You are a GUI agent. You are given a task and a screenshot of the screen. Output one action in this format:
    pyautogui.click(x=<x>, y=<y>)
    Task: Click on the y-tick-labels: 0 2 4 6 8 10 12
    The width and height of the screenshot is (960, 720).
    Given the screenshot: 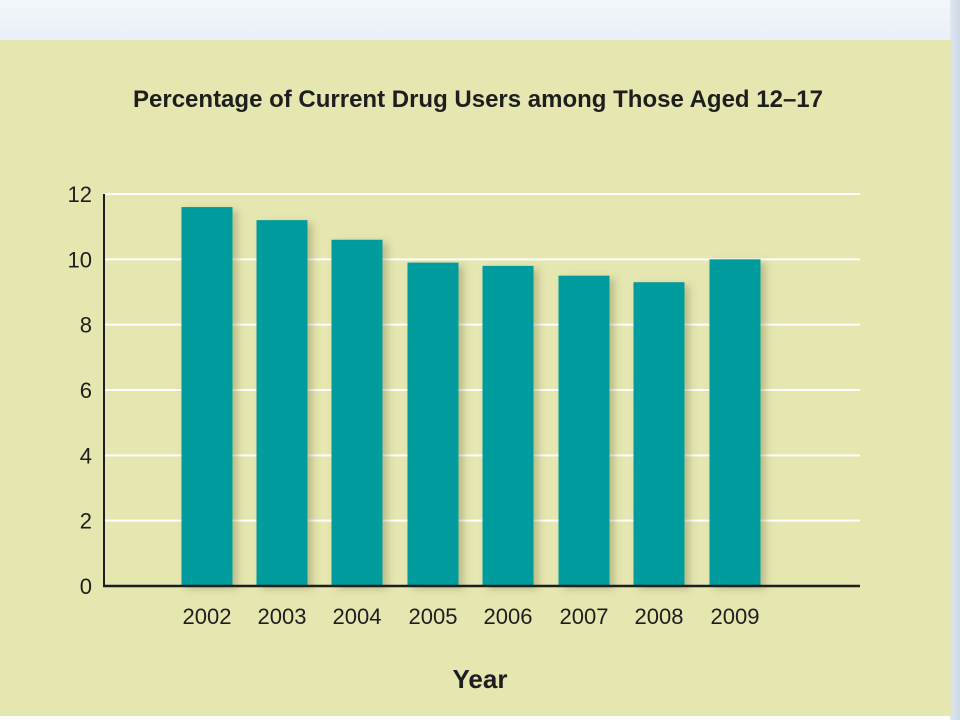 What is the action you would take?
    pyautogui.click(x=80, y=390)
    